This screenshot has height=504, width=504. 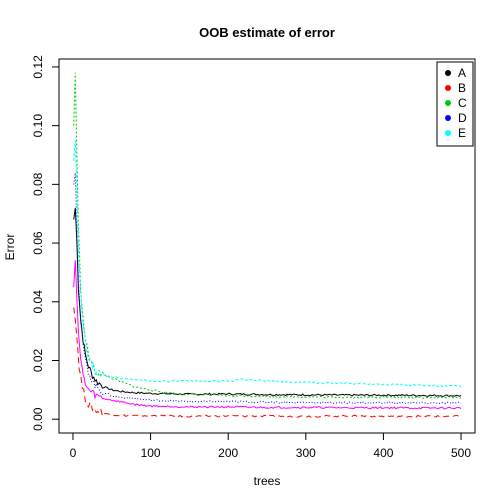 I want to click on y-axis-label: Error, so click(x=10, y=247).